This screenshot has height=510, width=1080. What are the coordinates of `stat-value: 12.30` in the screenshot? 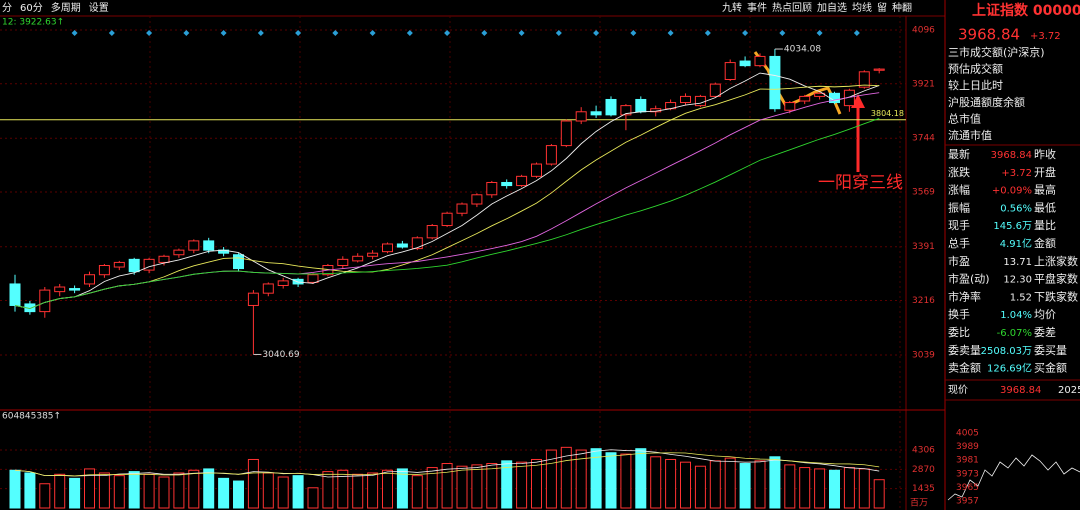 It's located at (1017, 280).